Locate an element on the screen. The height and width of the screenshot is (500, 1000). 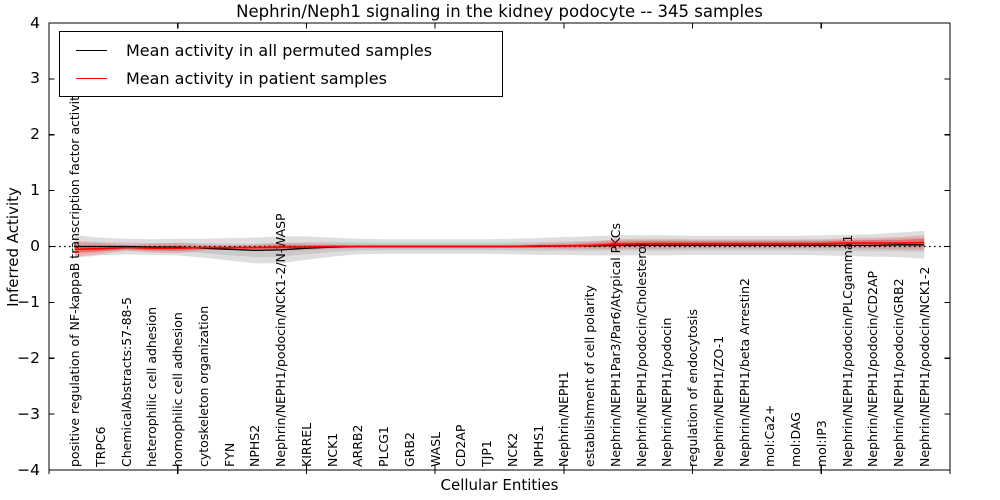
y-tick-label: −4 is located at coordinates (28, 469).